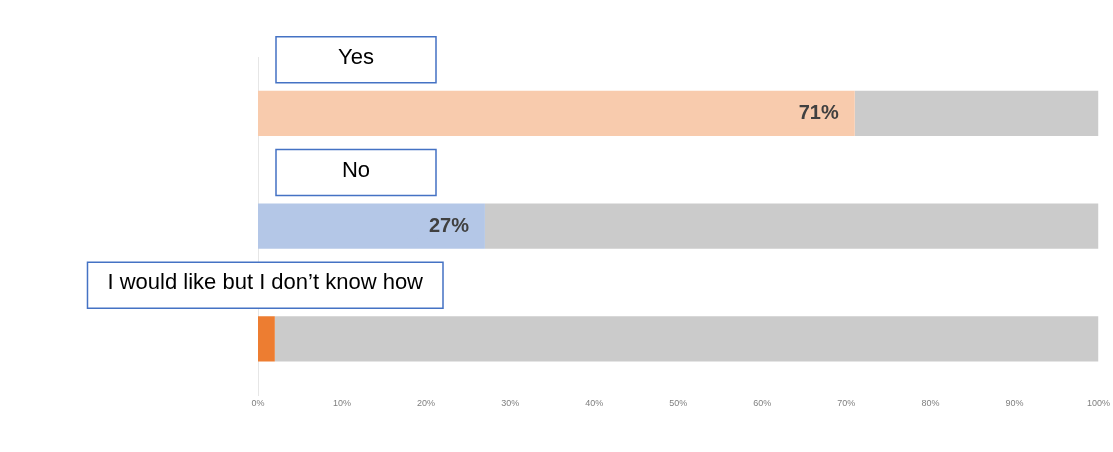 The height and width of the screenshot is (452, 1113). Describe the element at coordinates (1014, 403) in the screenshot. I see `x-tick-label: 90%` at that location.